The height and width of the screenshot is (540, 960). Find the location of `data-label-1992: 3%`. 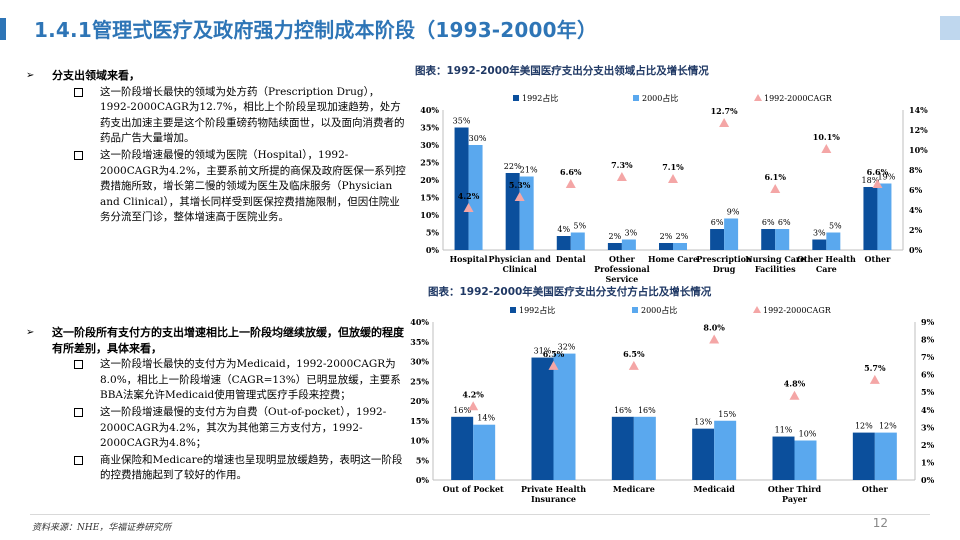

data-label-1992: 3% is located at coordinates (819, 233).